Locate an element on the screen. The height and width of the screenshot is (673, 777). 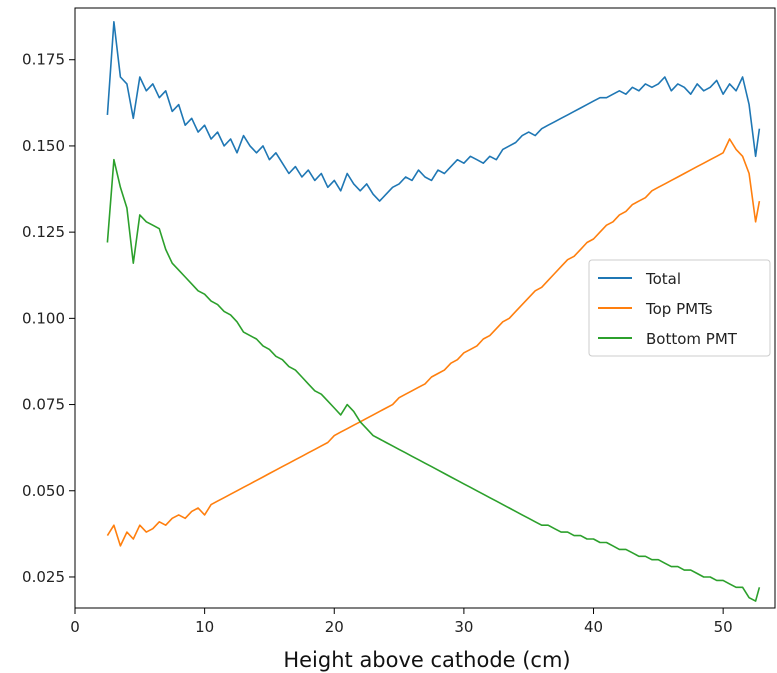
legend-label-bottom-pmt: Bottom PMT is located at coordinates (692, 339).